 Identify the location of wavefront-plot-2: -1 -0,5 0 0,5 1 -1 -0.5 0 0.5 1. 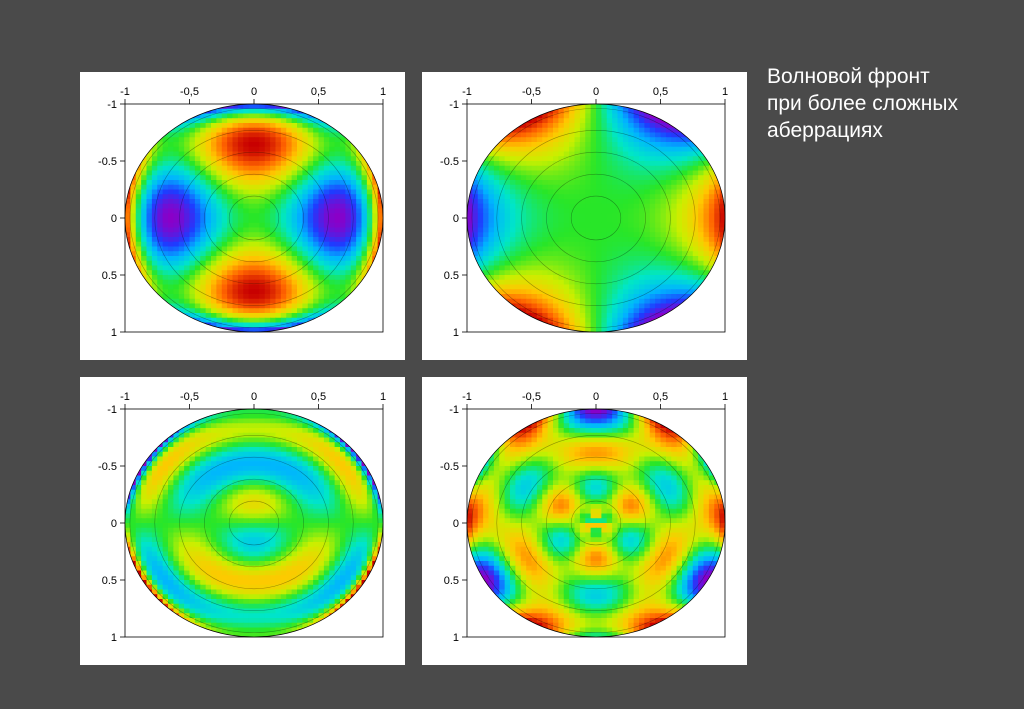
(584, 212).